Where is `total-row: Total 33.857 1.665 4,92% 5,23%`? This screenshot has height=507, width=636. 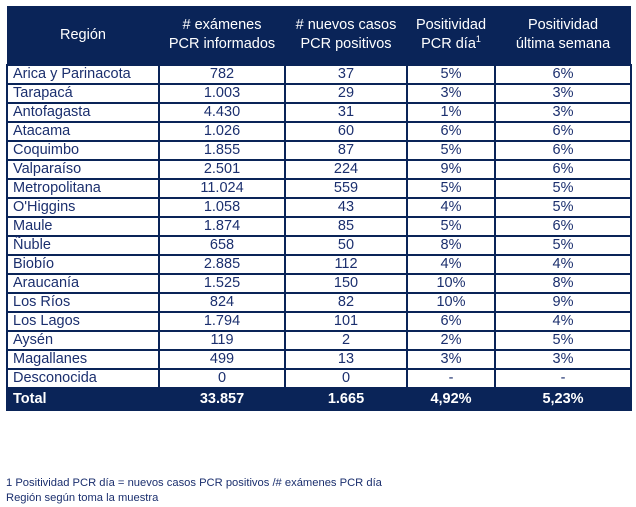 total-row: Total 33.857 1.665 4,92% 5,23% is located at coordinates (319, 399).